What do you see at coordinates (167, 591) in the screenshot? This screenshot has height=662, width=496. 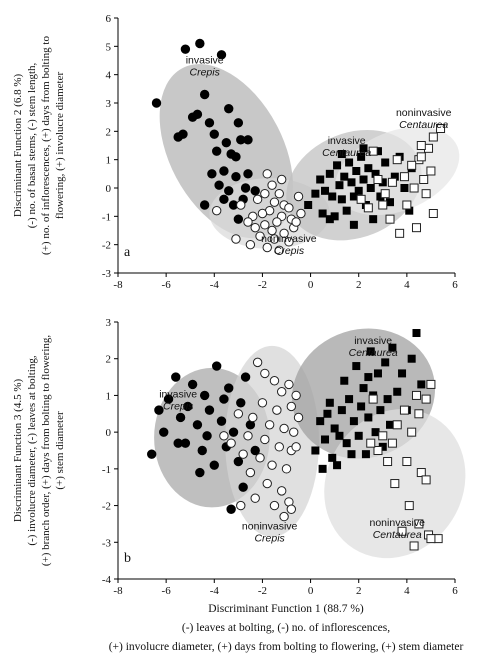 I see `x-tick-label: -6` at bounding box center [167, 591].